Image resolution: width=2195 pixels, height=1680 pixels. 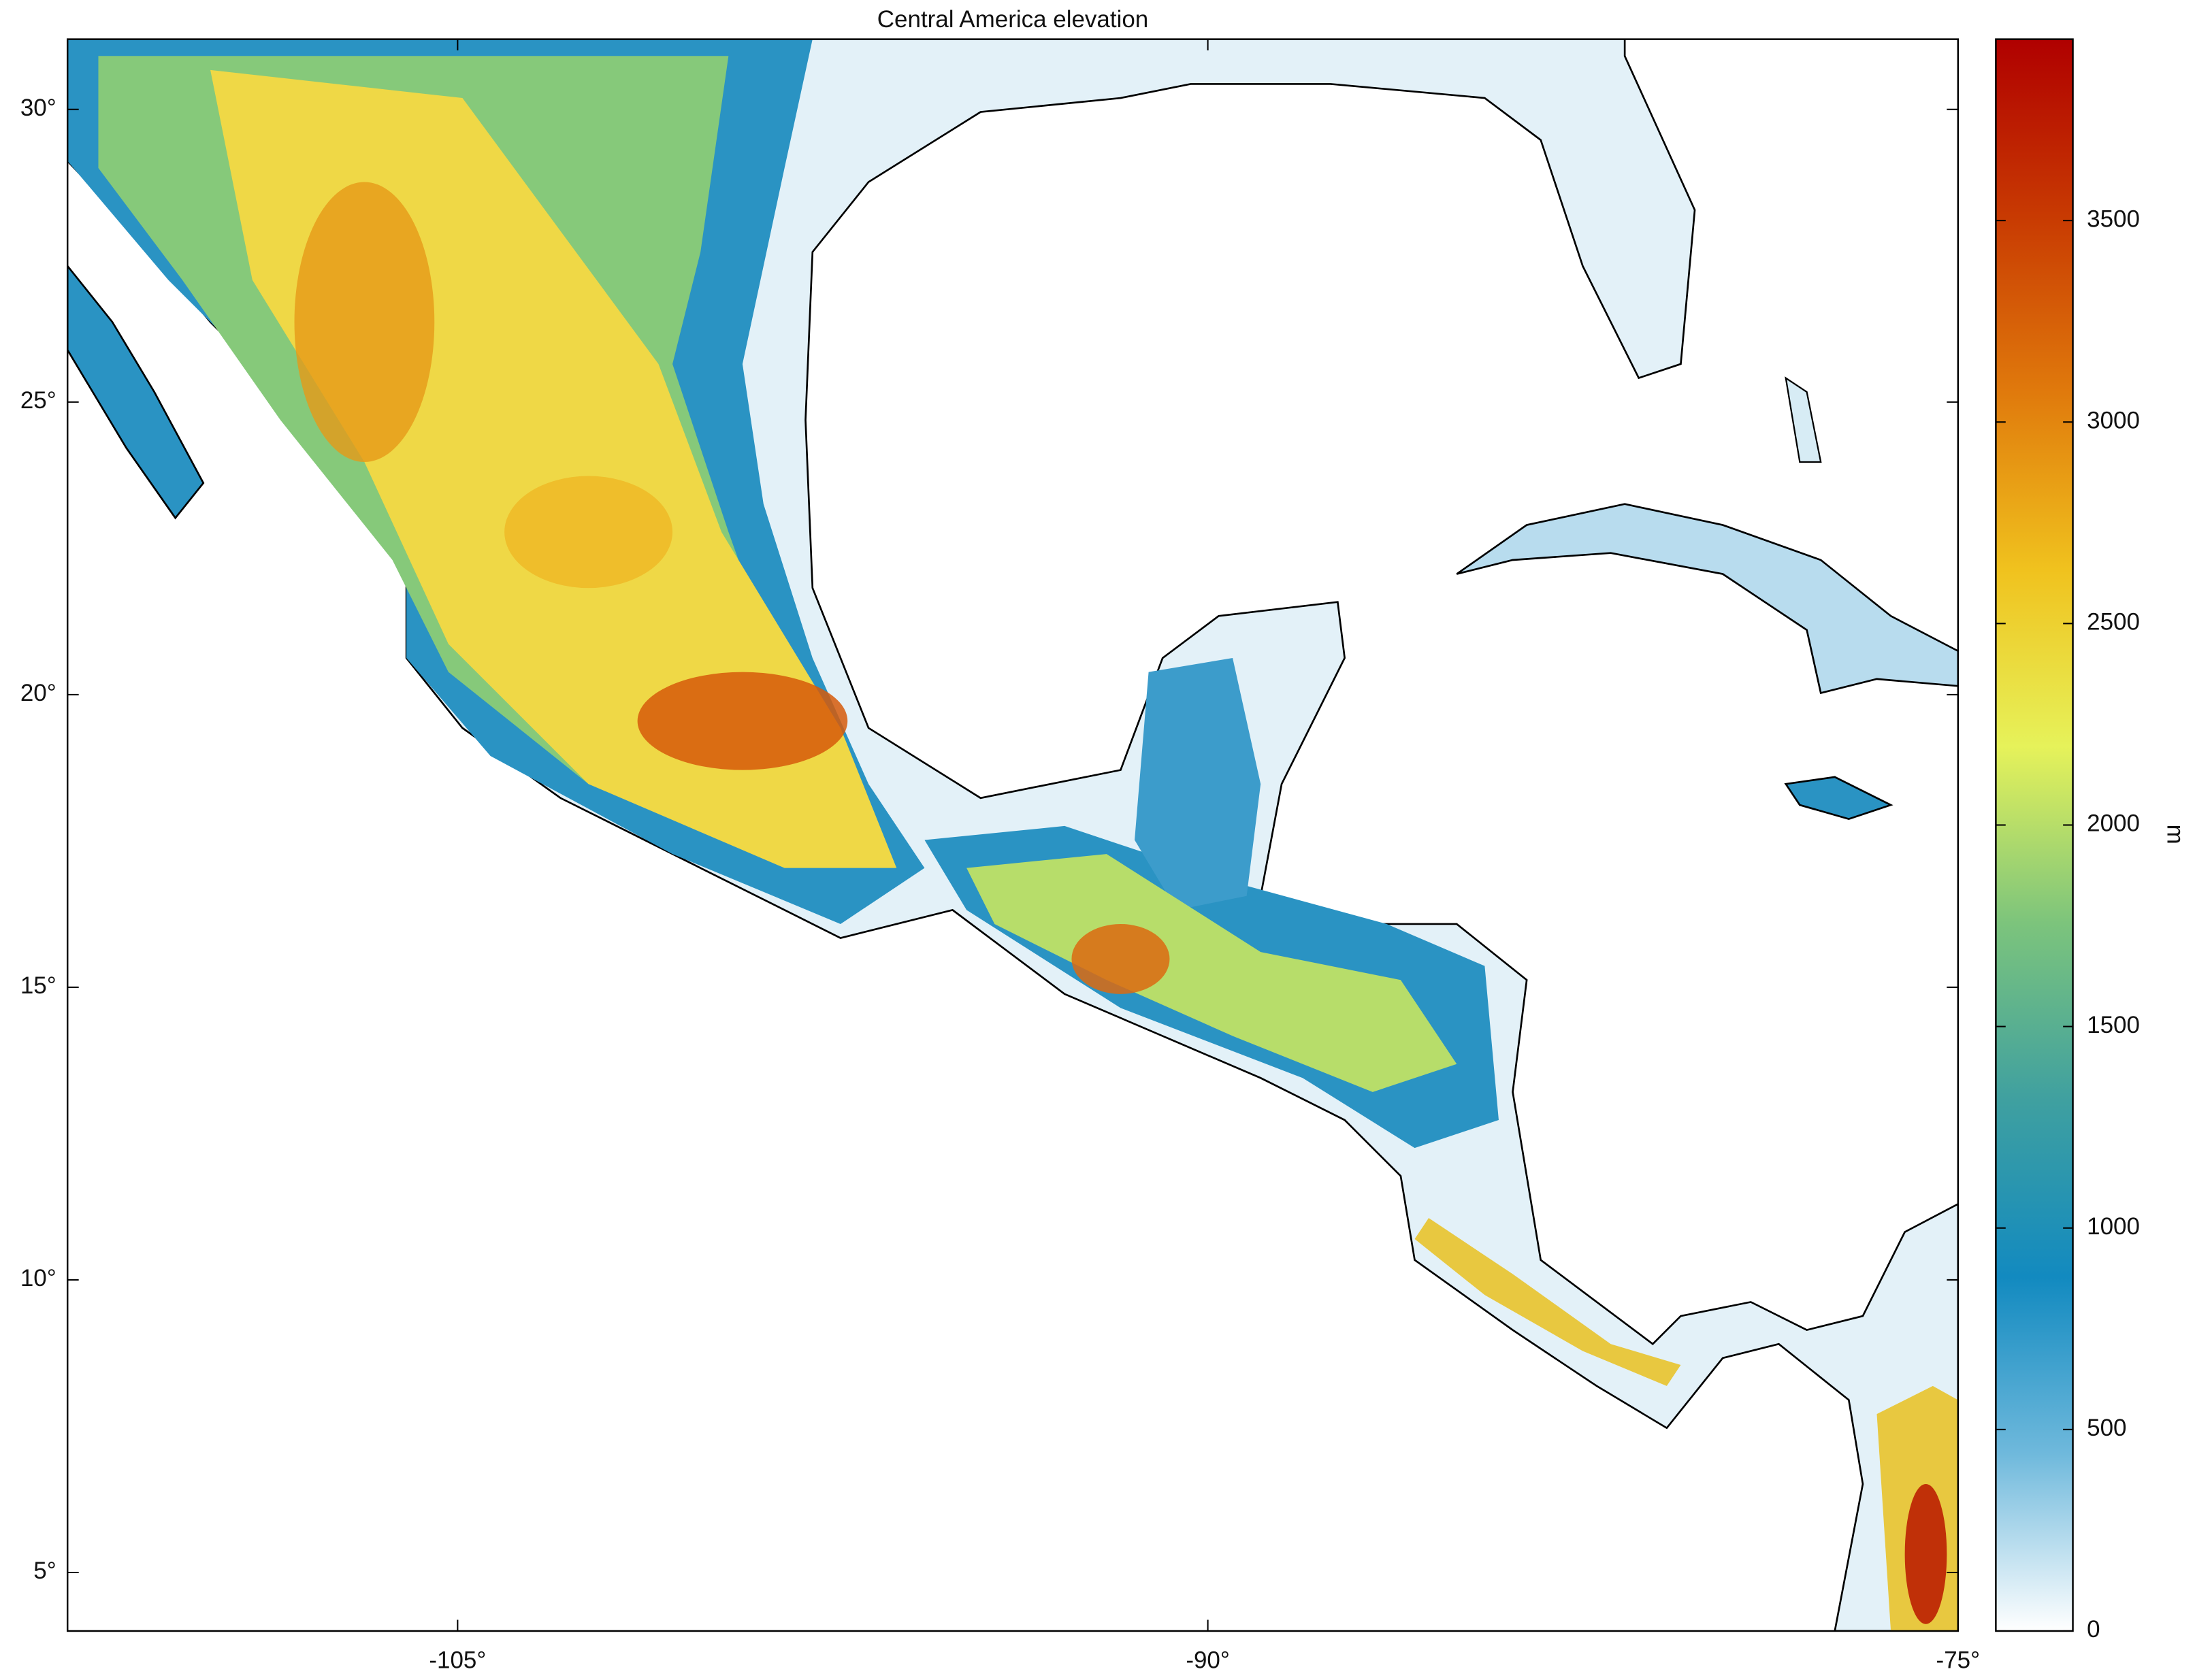 I want to click on map-title: Central America elevation, so click(x=1012, y=19).